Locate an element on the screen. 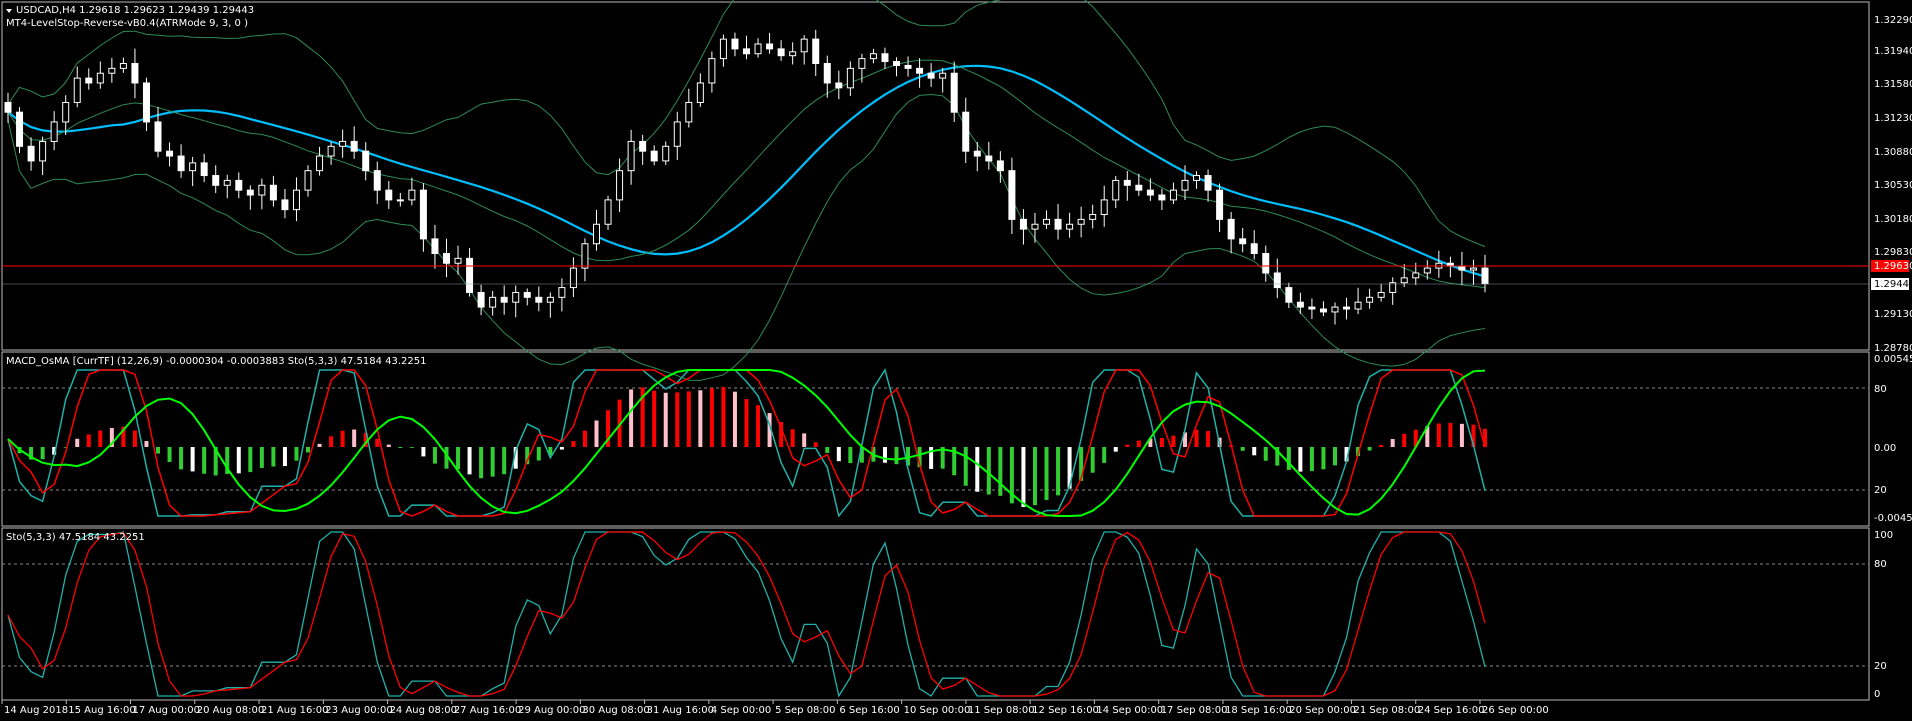 This screenshot has height=721, width=1912. sto-tick: 0 is located at coordinates (1877, 694).